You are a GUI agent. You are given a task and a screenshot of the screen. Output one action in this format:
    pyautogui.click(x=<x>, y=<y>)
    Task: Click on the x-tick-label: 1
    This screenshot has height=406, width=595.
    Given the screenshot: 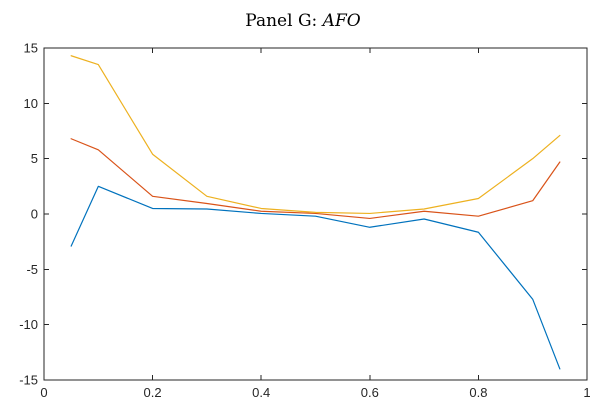 What is the action you would take?
    pyautogui.click(x=586, y=392)
    